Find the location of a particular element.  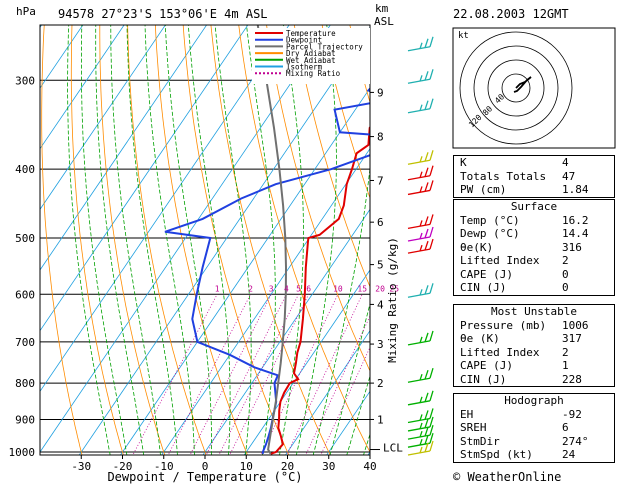

unstable-row: Lifted Index 2 is located at coordinates (534, 353).